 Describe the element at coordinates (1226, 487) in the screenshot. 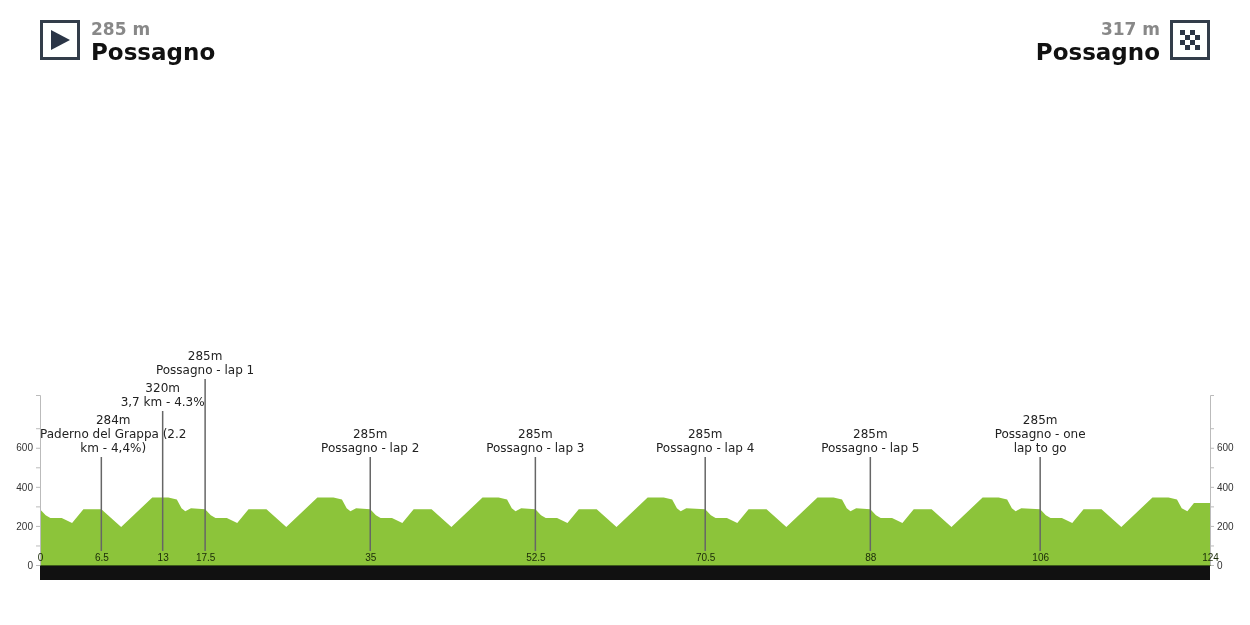

I see `y2-tick-label: 400` at that location.